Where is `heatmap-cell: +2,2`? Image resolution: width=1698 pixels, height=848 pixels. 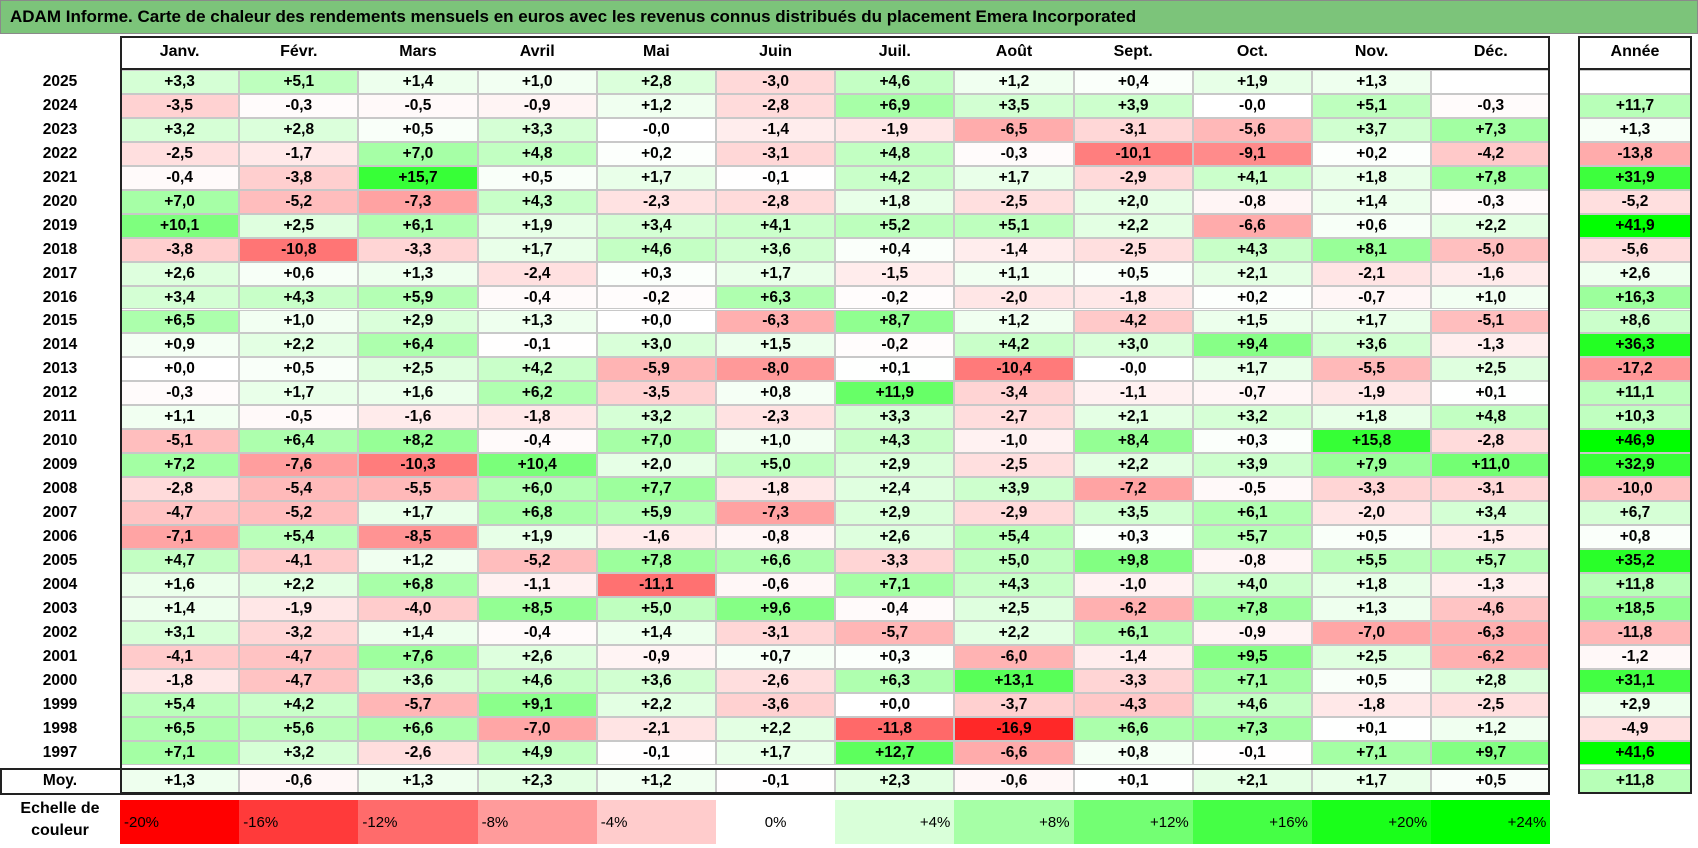
heatmap-cell: +2,2 is located at coordinates (1133, 465).